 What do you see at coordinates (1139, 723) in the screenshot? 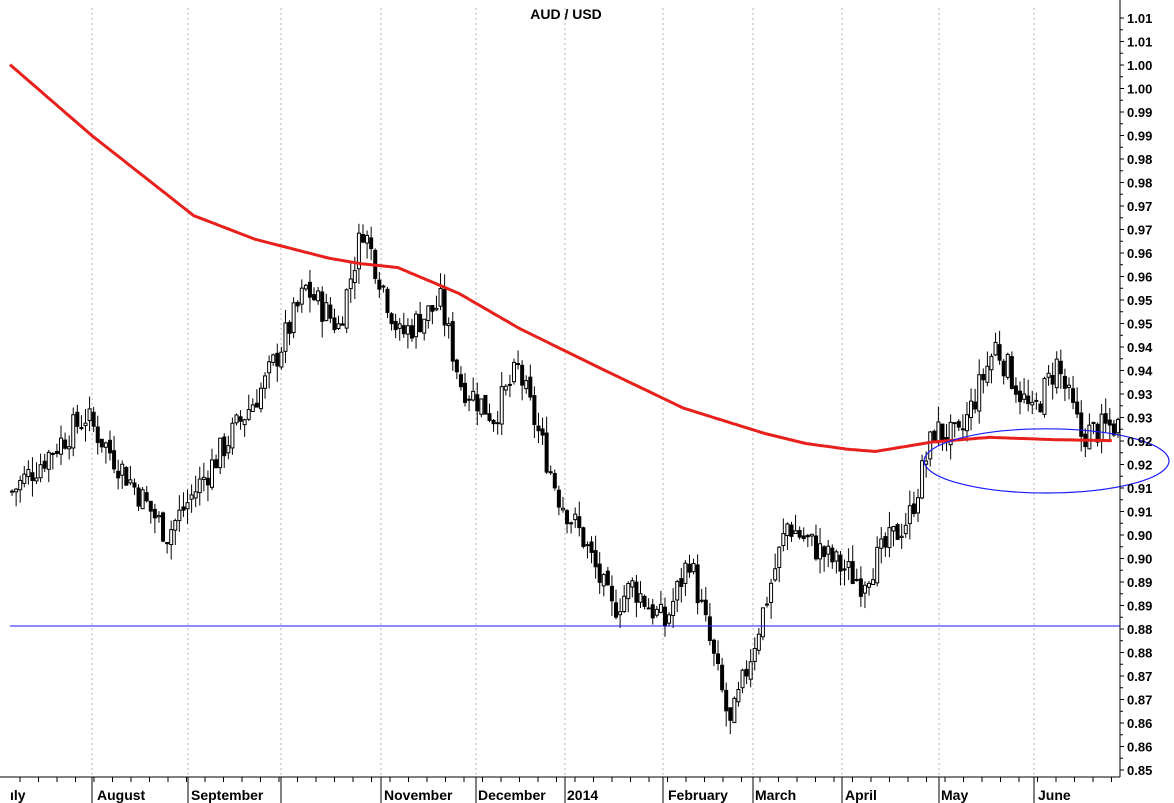
I see `y-tick-label: 0.86` at bounding box center [1139, 723].